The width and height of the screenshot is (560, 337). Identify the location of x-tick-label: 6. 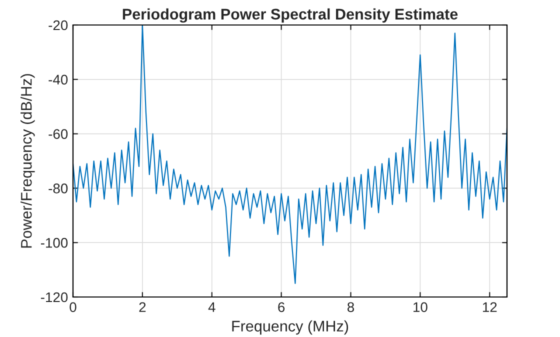
(281, 307).